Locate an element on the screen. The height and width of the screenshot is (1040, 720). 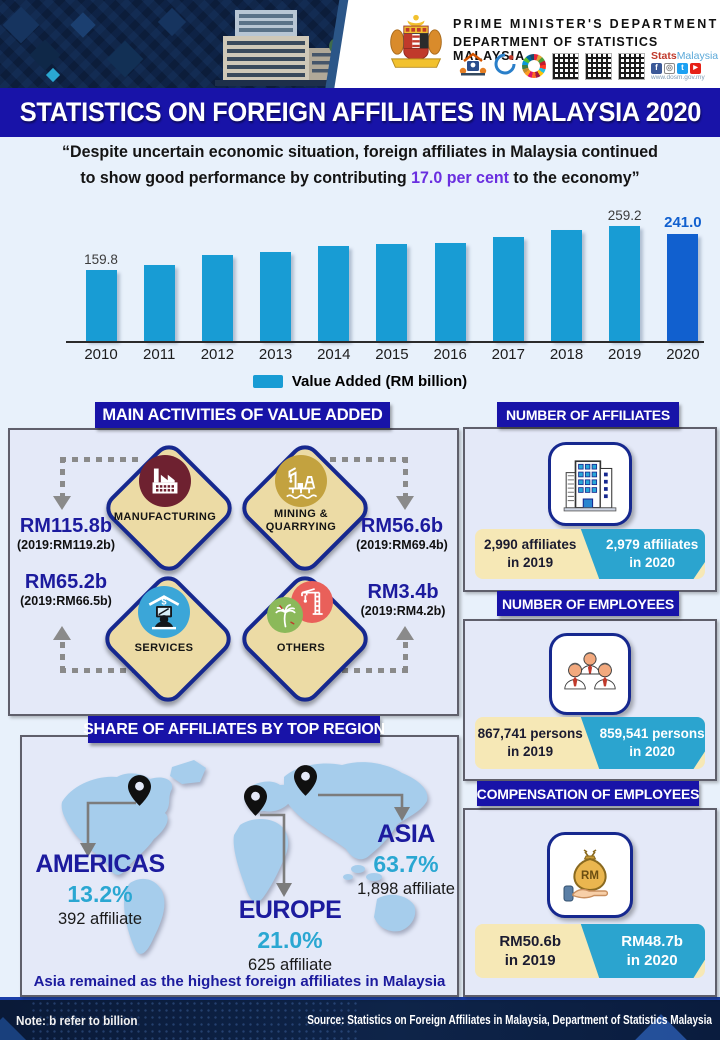
dept-line2: DEPARTMENT OF STATISTICS MALAYSIA is located at coordinates (556, 49).